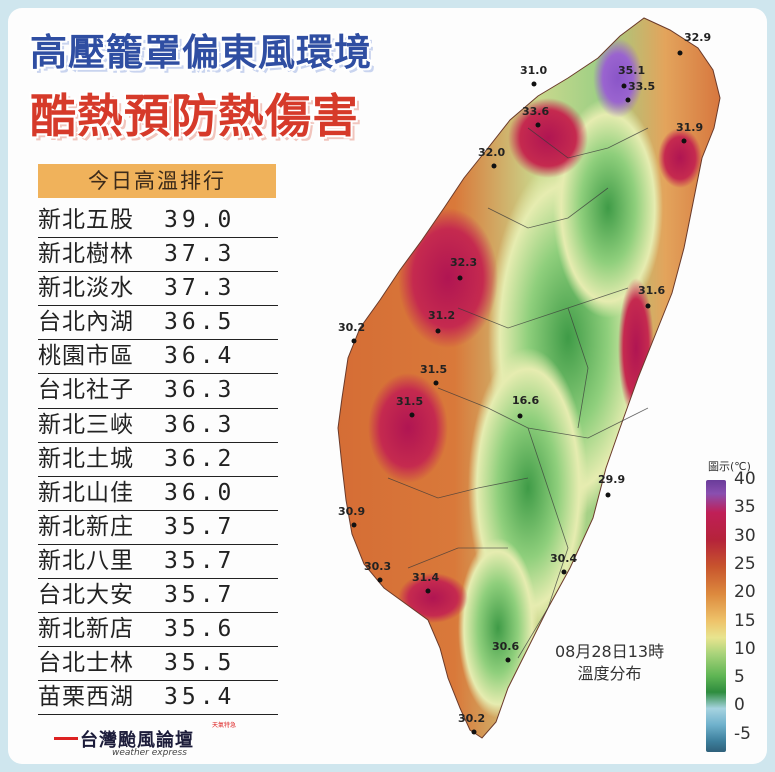 The image size is (775, 772). I want to click on logo-tag: 天氣特急, so click(224, 725).